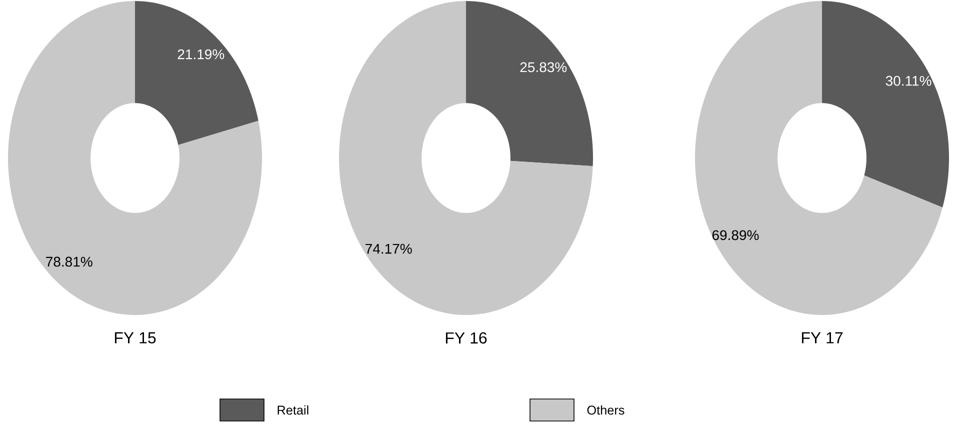 The width and height of the screenshot is (953, 437). Describe the element at coordinates (201, 54) in the screenshot. I see `data-label: 21.19%` at that location.